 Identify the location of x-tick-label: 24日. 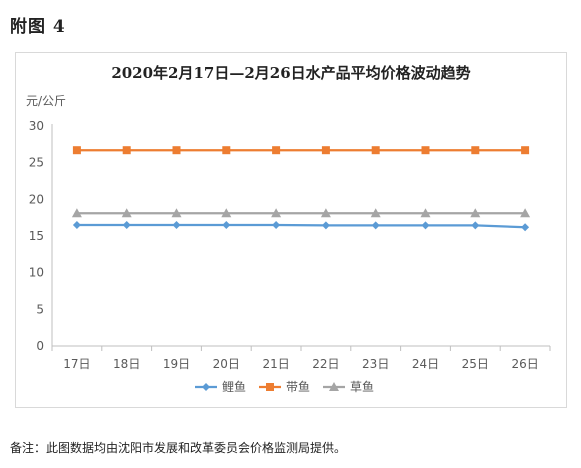
(425, 364).